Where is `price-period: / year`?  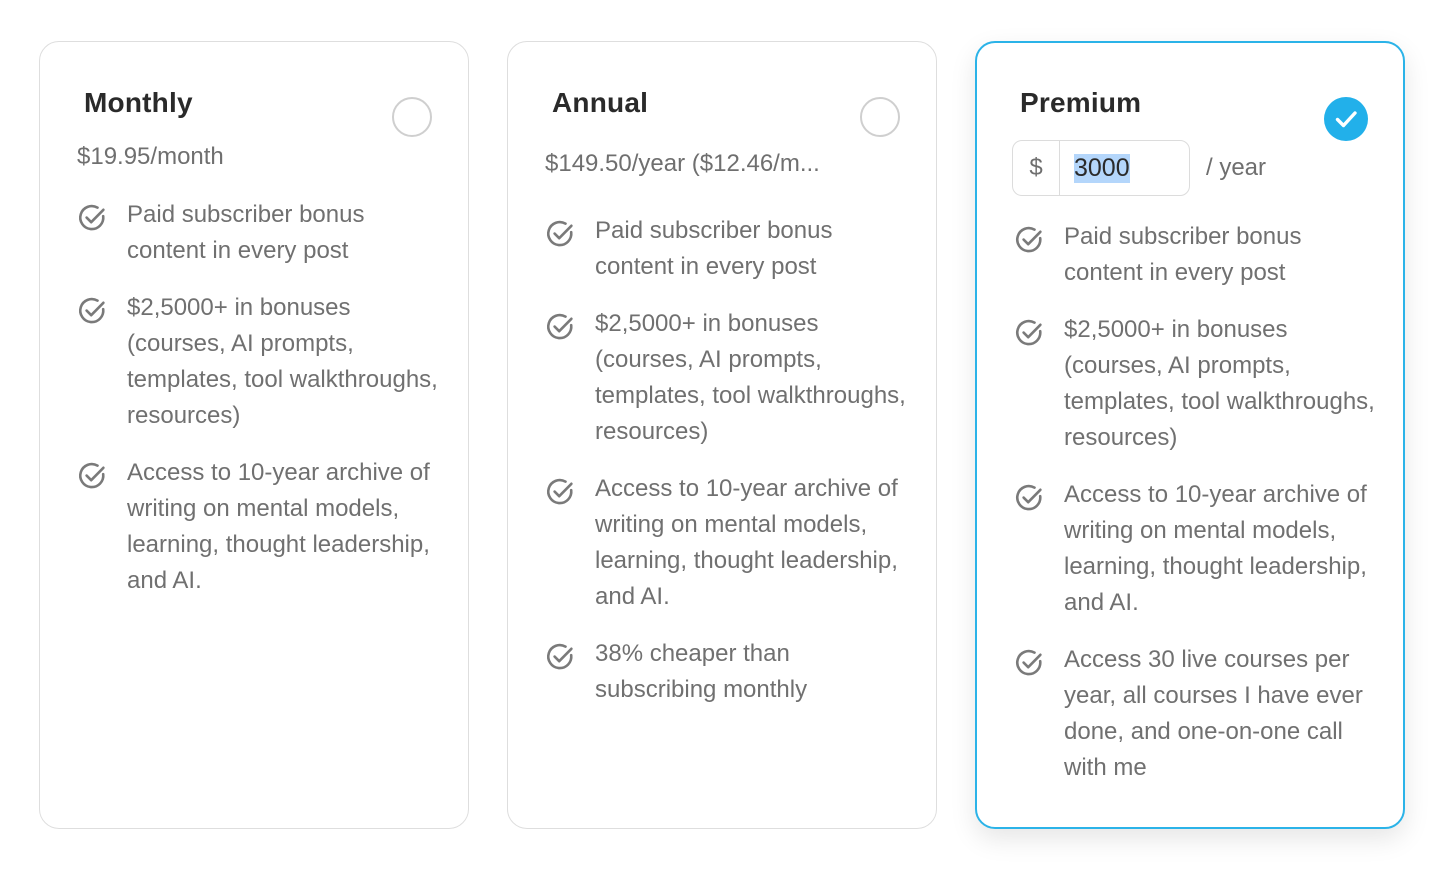 price-period: / year is located at coordinates (1236, 167).